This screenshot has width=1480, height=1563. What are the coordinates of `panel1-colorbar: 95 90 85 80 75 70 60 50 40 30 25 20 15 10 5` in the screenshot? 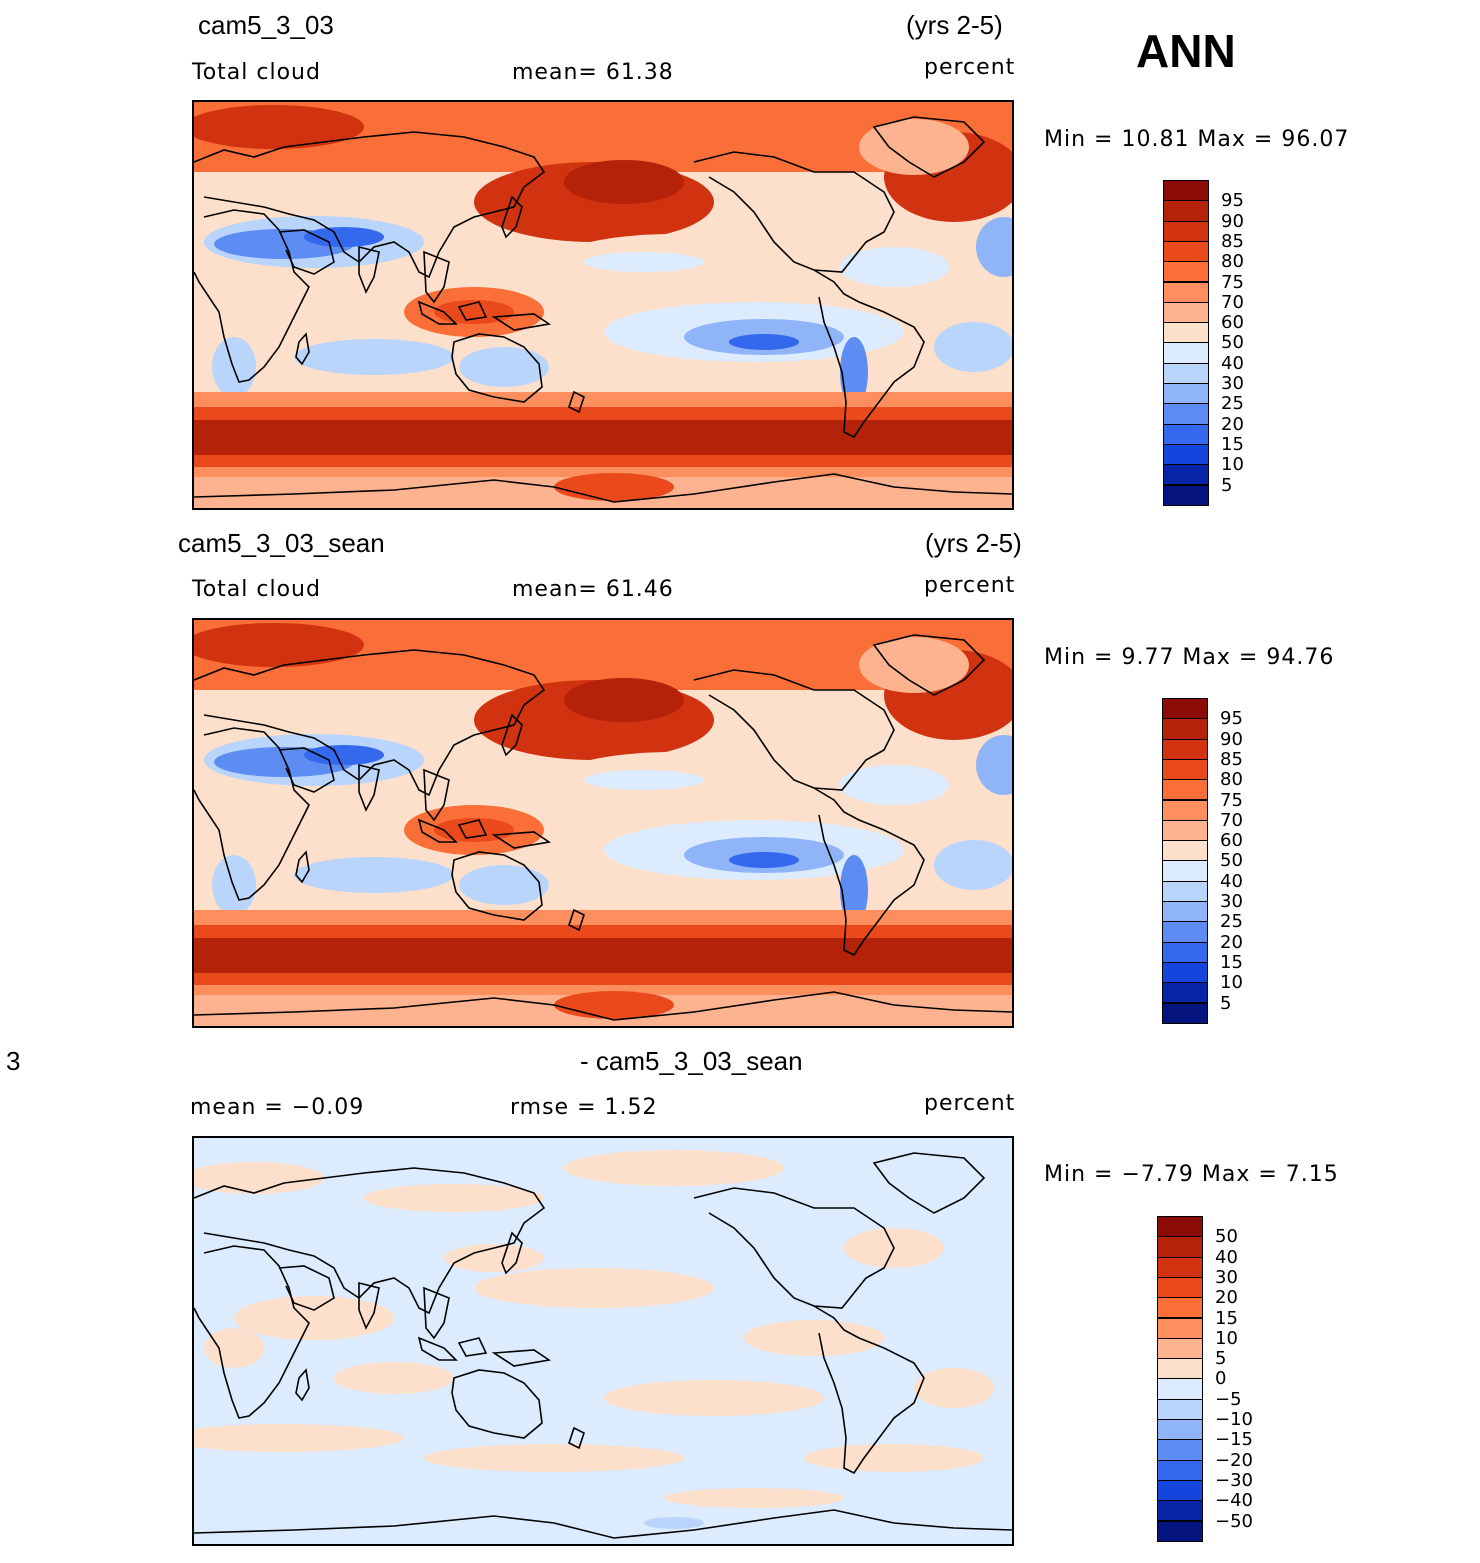 It's located at (1223, 343).